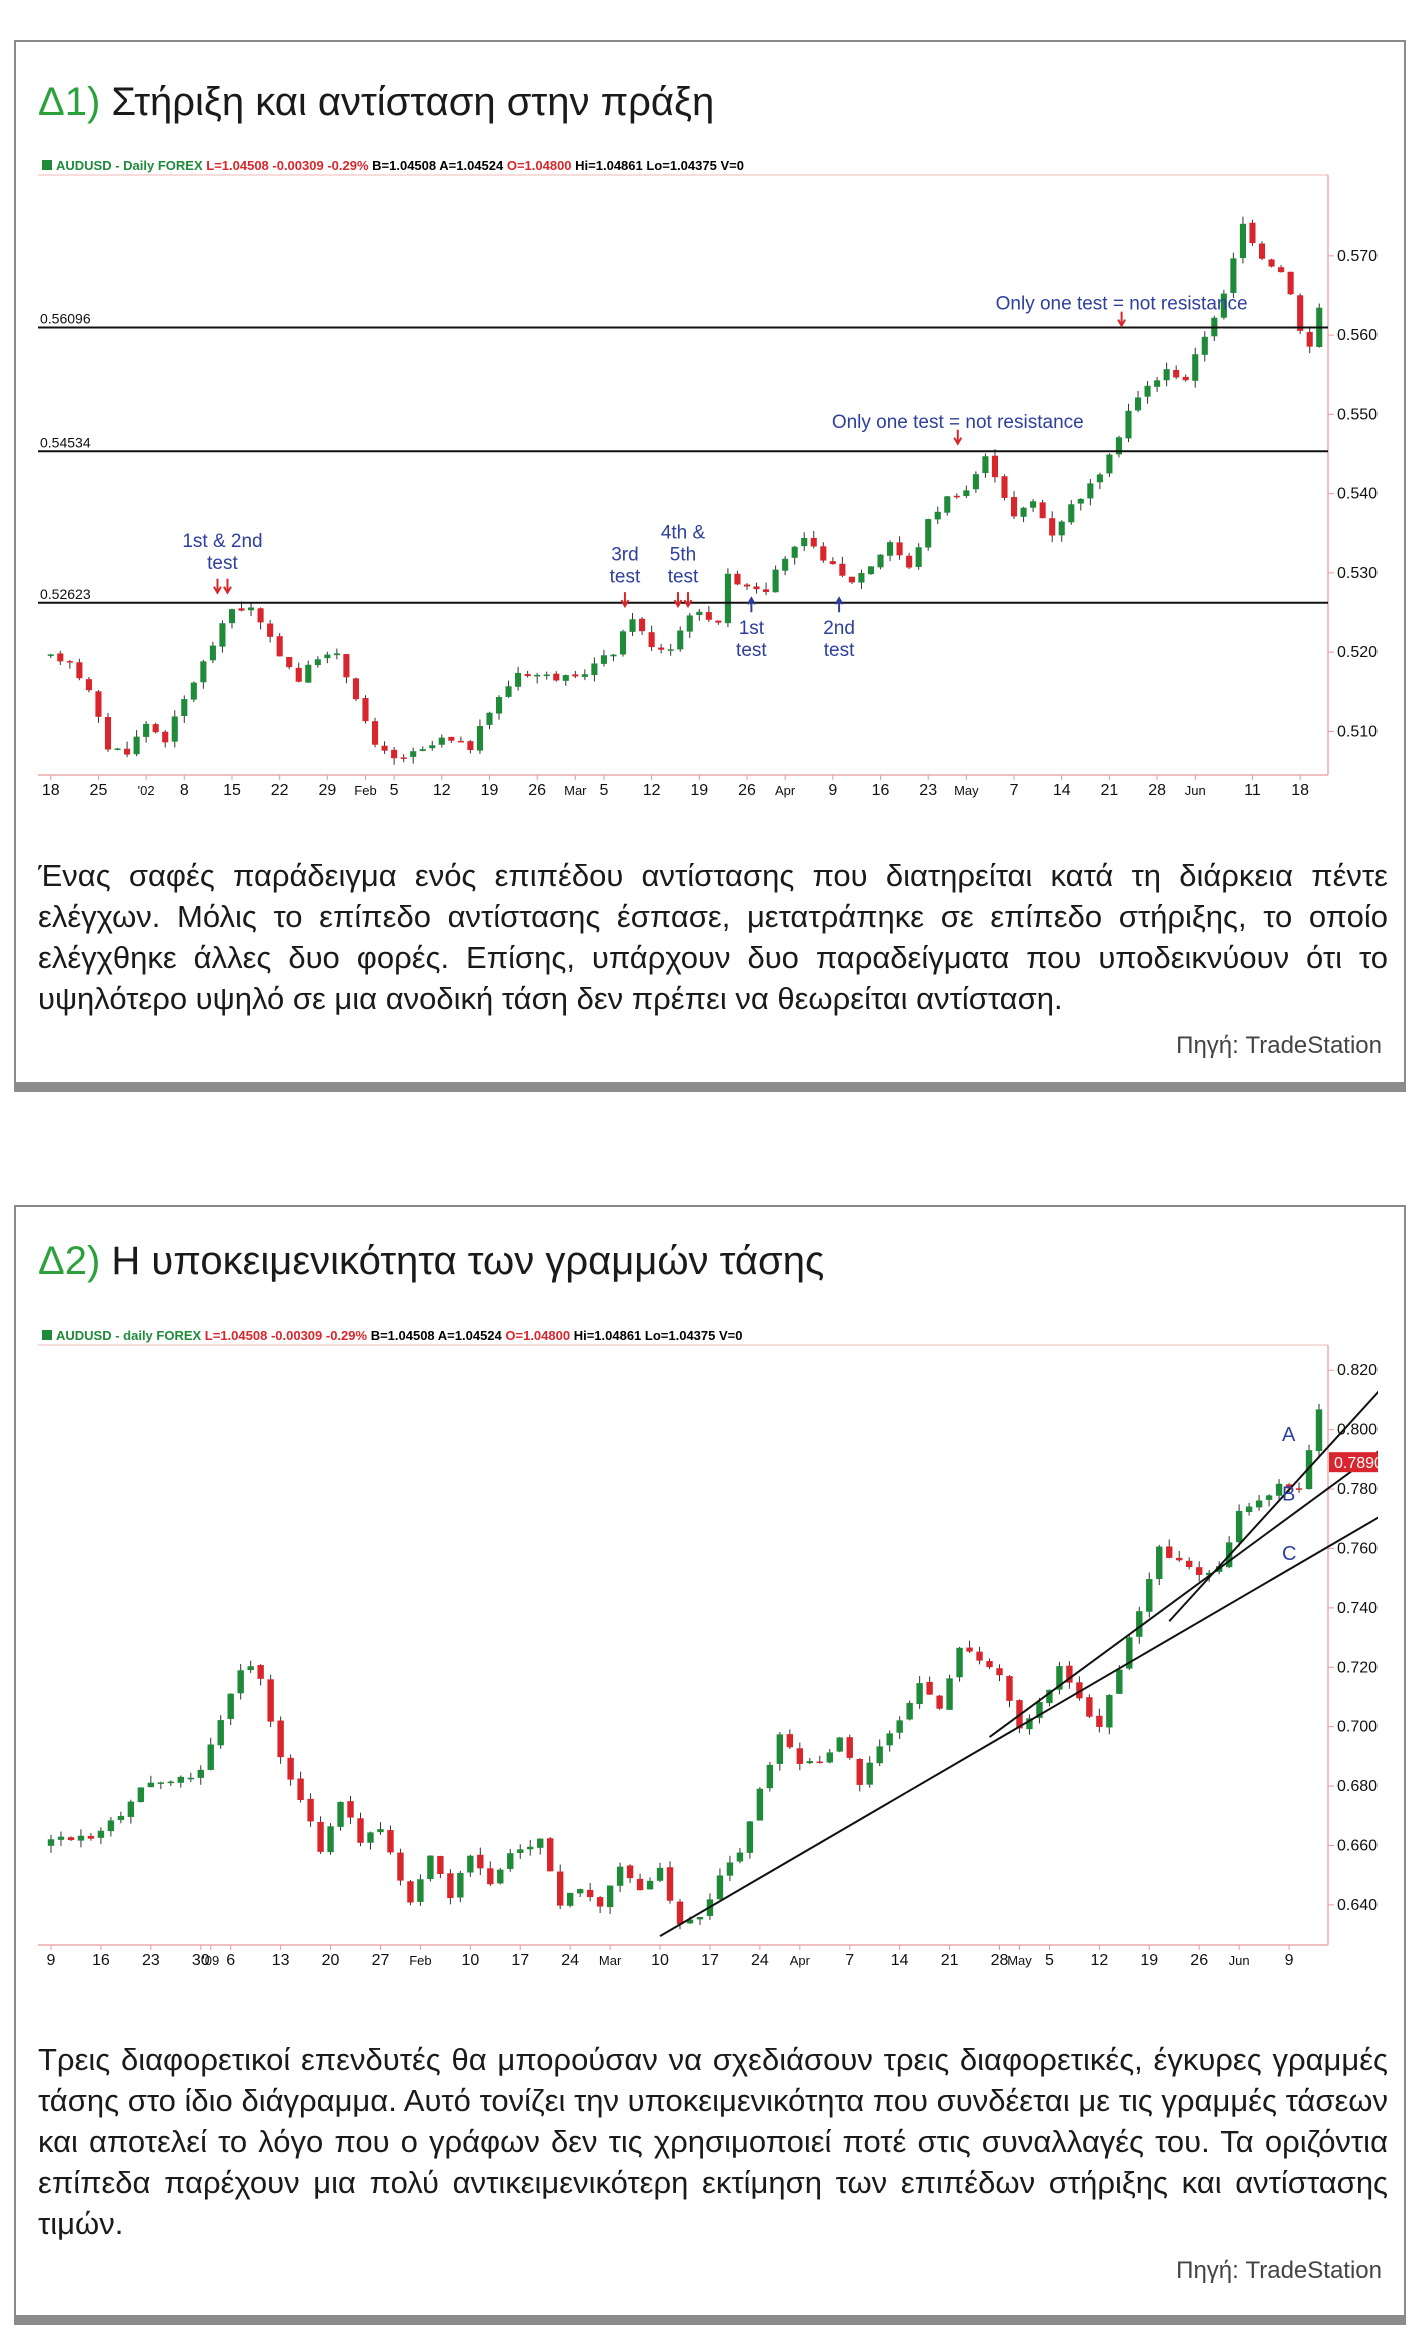 This screenshot has width=1428, height=2348. I want to click on x-tick-label: 10, so click(470, 1960).